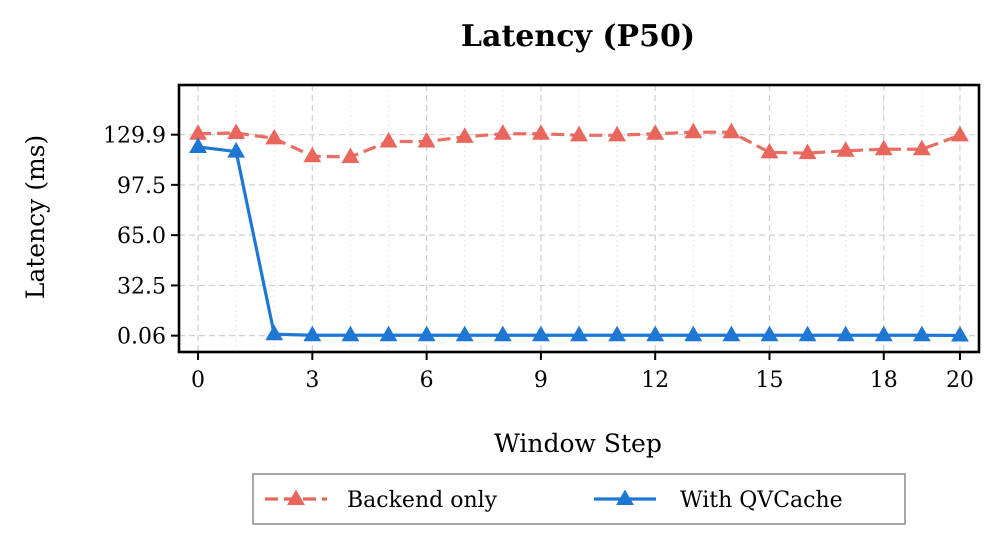 The image size is (997, 546). What do you see at coordinates (141, 337) in the screenshot?
I see `y-tick-label: 0.06` at bounding box center [141, 337].